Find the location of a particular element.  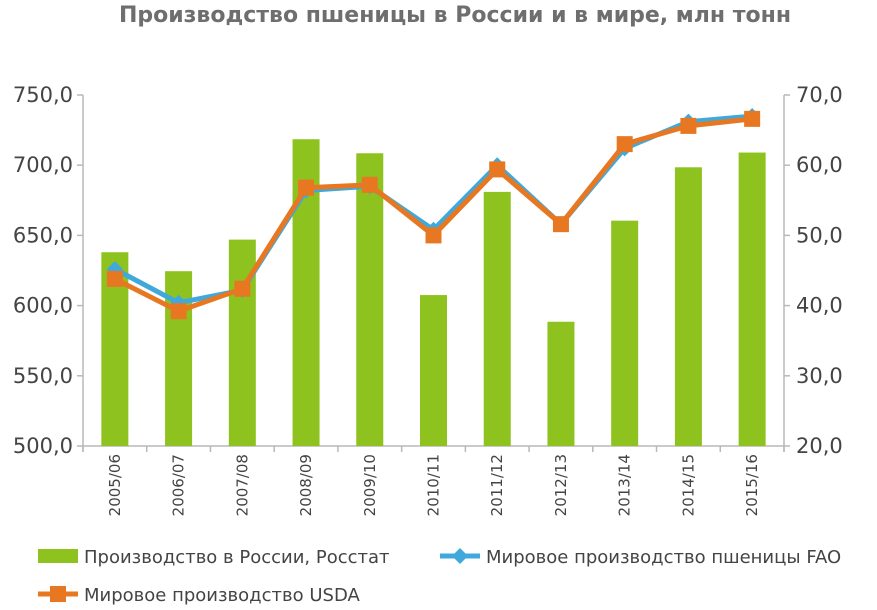

x-axis-tick-label: 2009/10 is located at coordinates (370, 485).